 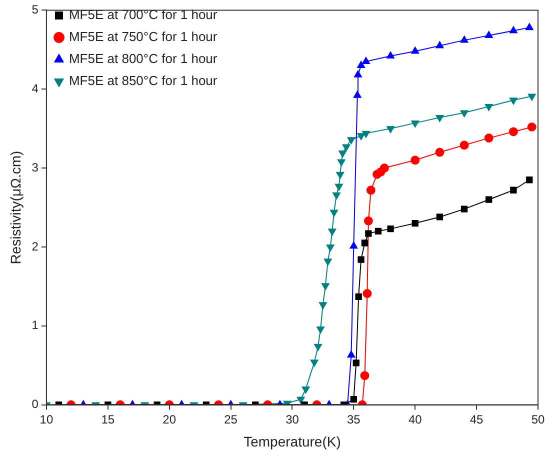 What do you see at coordinates (538, 419) in the screenshot?
I see `x-tick-label: 50` at bounding box center [538, 419].